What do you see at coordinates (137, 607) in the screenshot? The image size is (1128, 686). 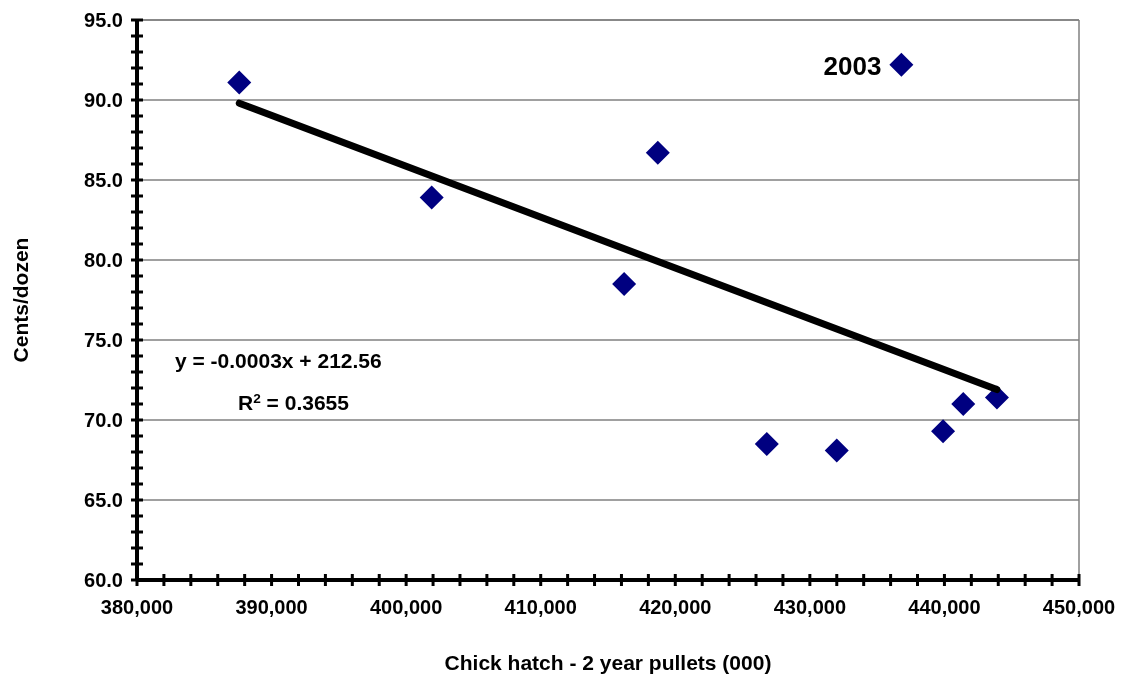 I see `x-tick-label: 380,000` at bounding box center [137, 607].